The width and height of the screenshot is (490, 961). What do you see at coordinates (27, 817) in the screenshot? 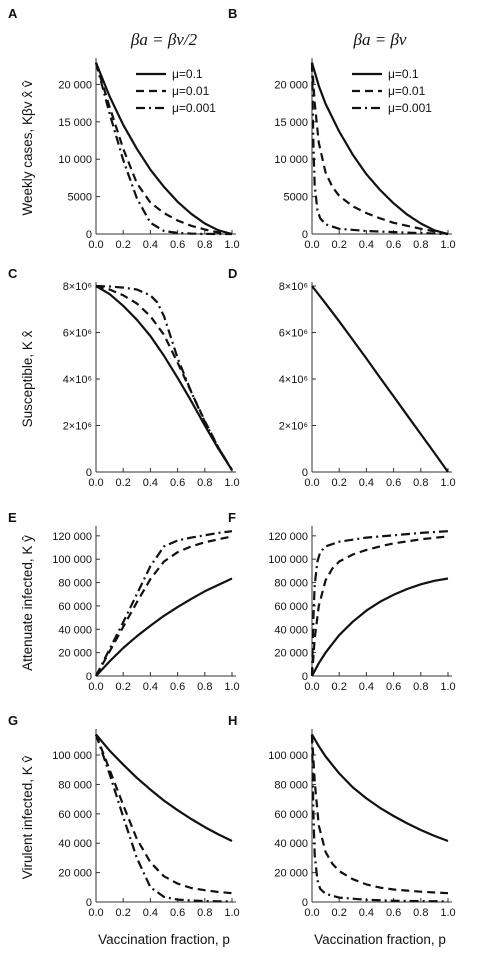
I see `y-axis-label-row-4: Virulent infected, K v̂` at bounding box center [27, 817].